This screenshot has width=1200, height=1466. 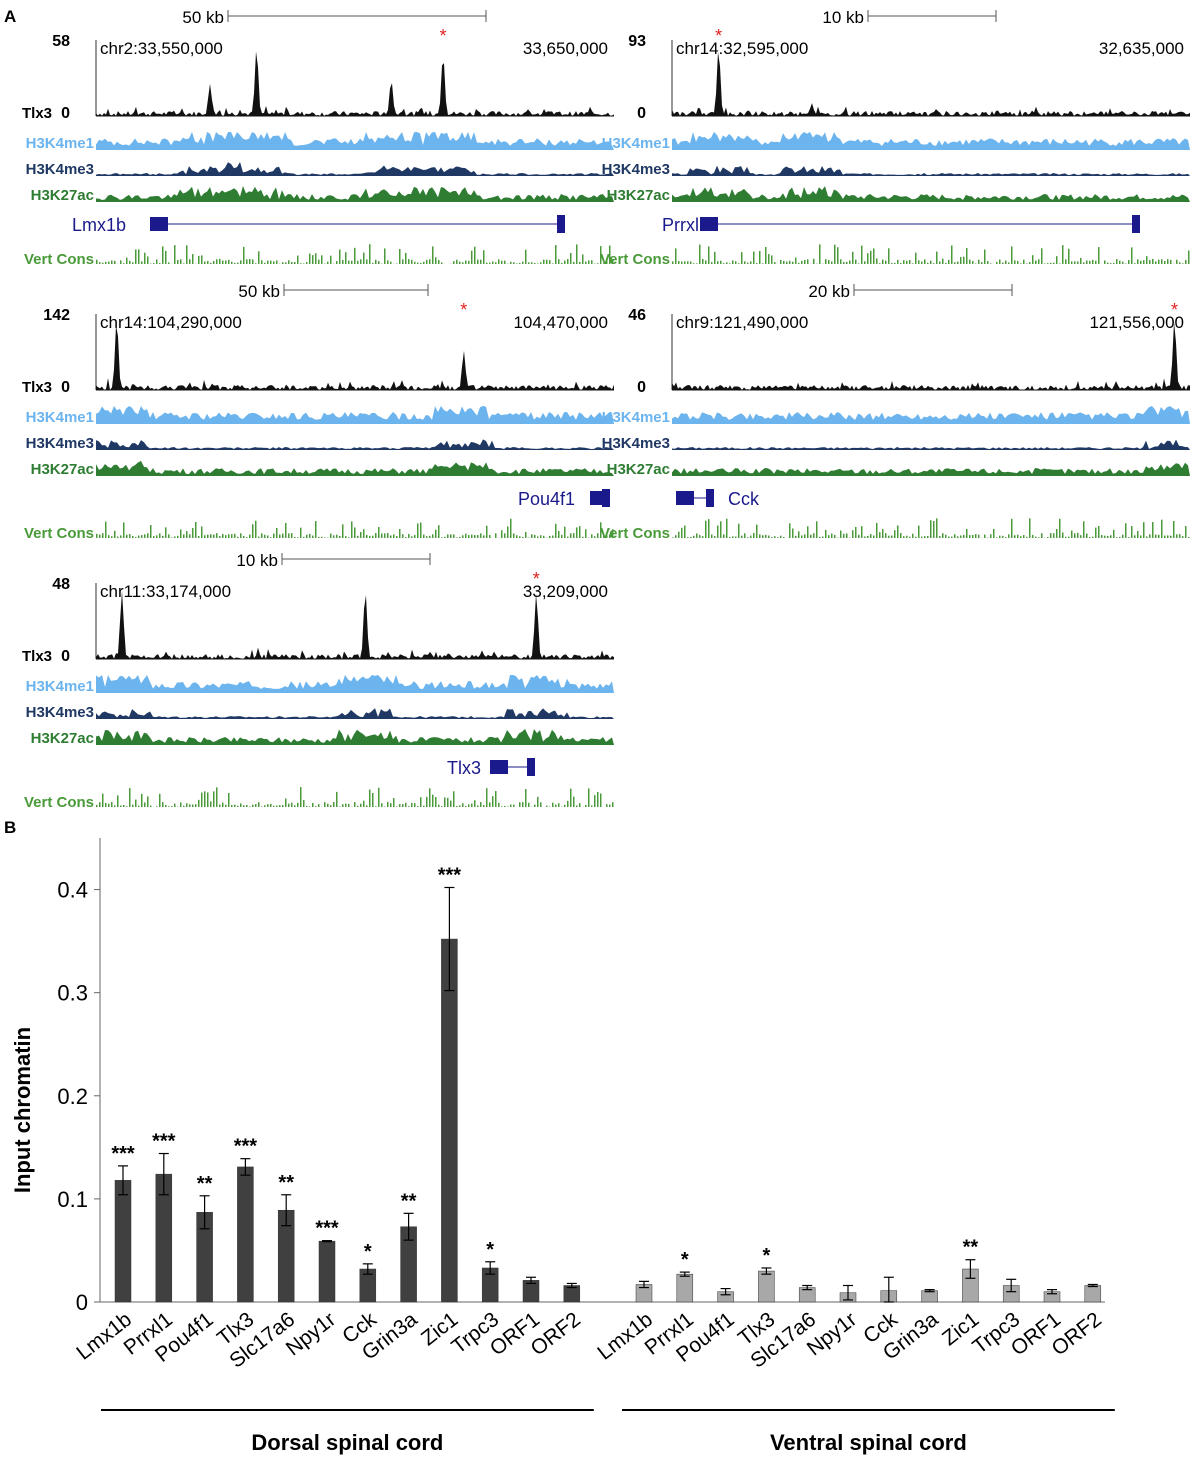 I want to click on ac-track, so click(x=931, y=194).